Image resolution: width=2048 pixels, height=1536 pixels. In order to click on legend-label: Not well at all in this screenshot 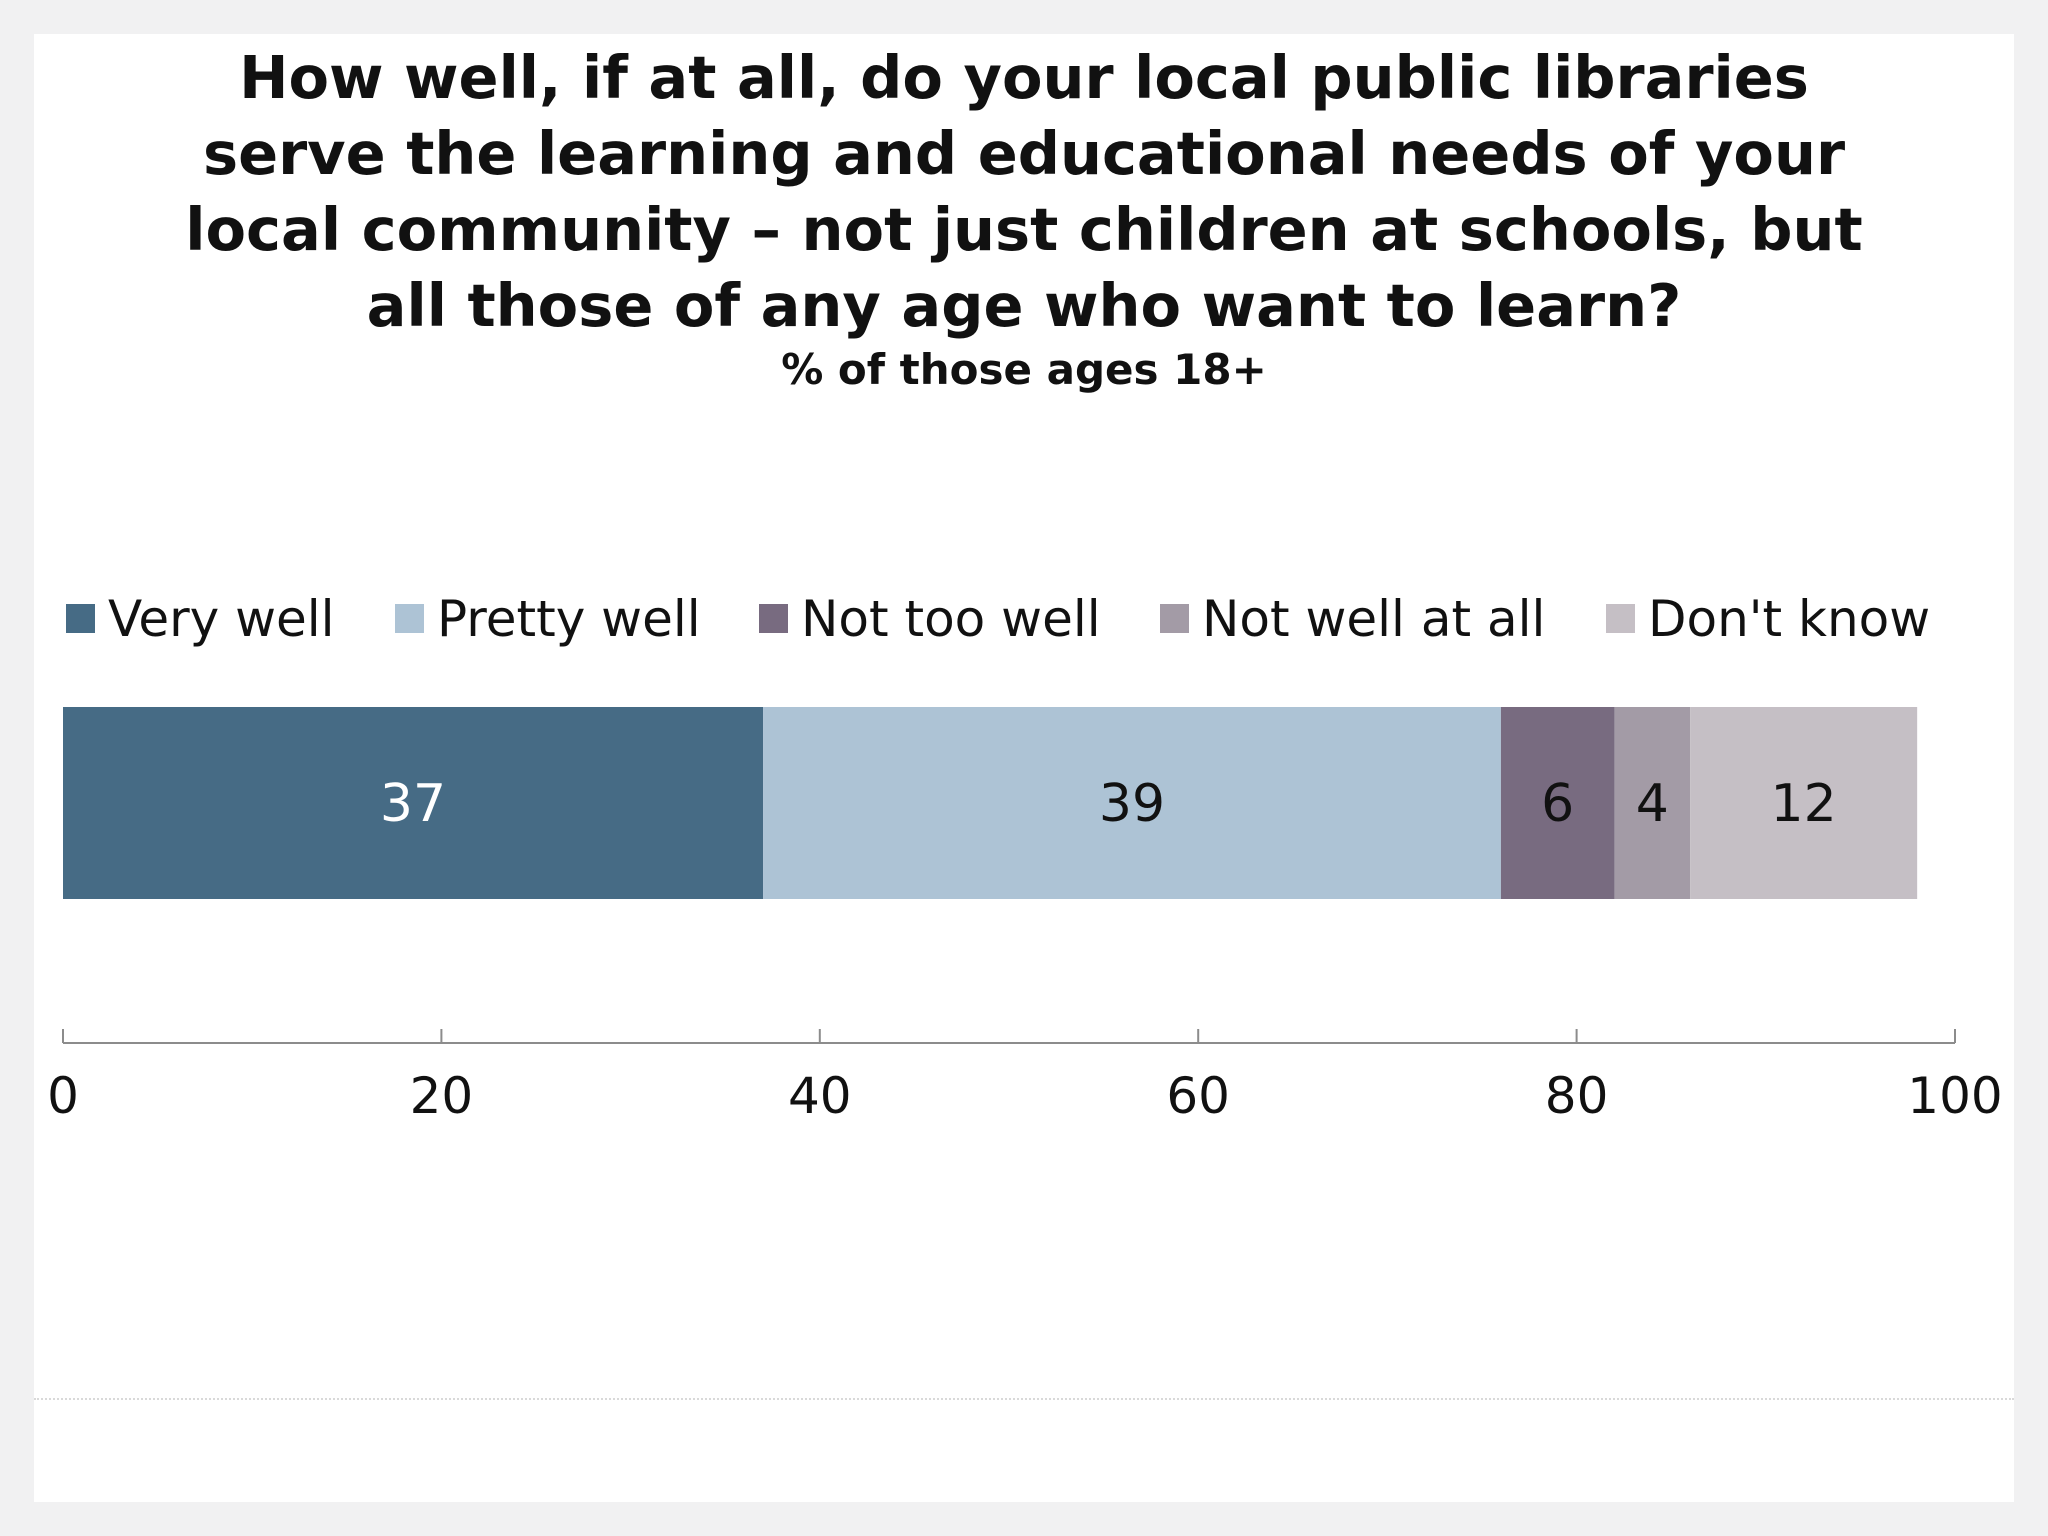, I will do `click(1373, 619)`.